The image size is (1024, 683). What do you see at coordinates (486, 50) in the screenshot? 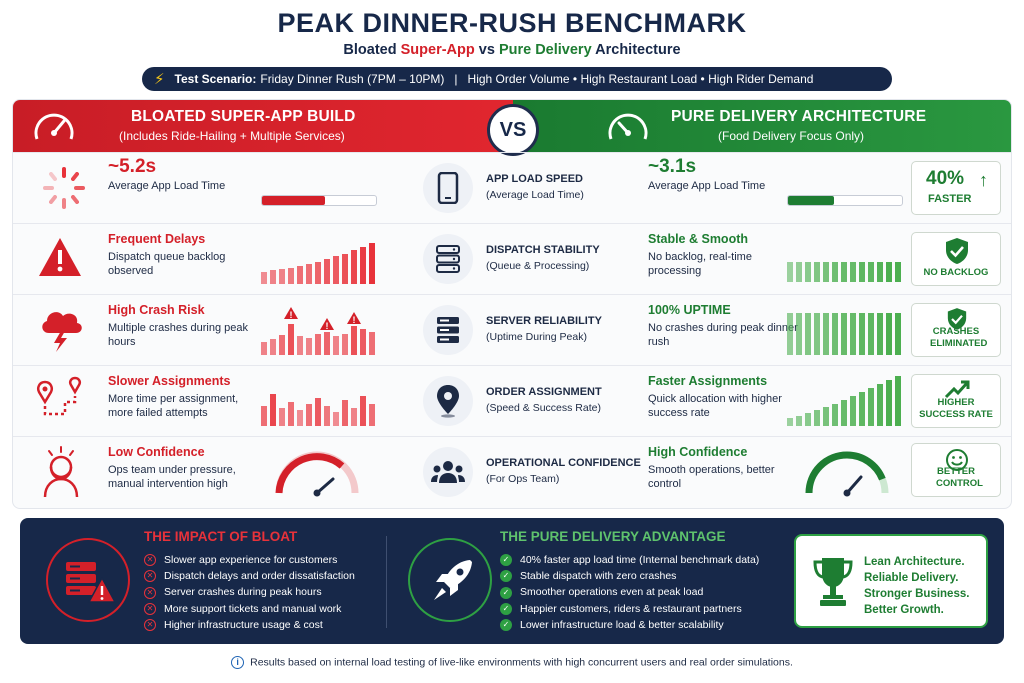
I see `subtitle-part2: vs` at bounding box center [486, 50].